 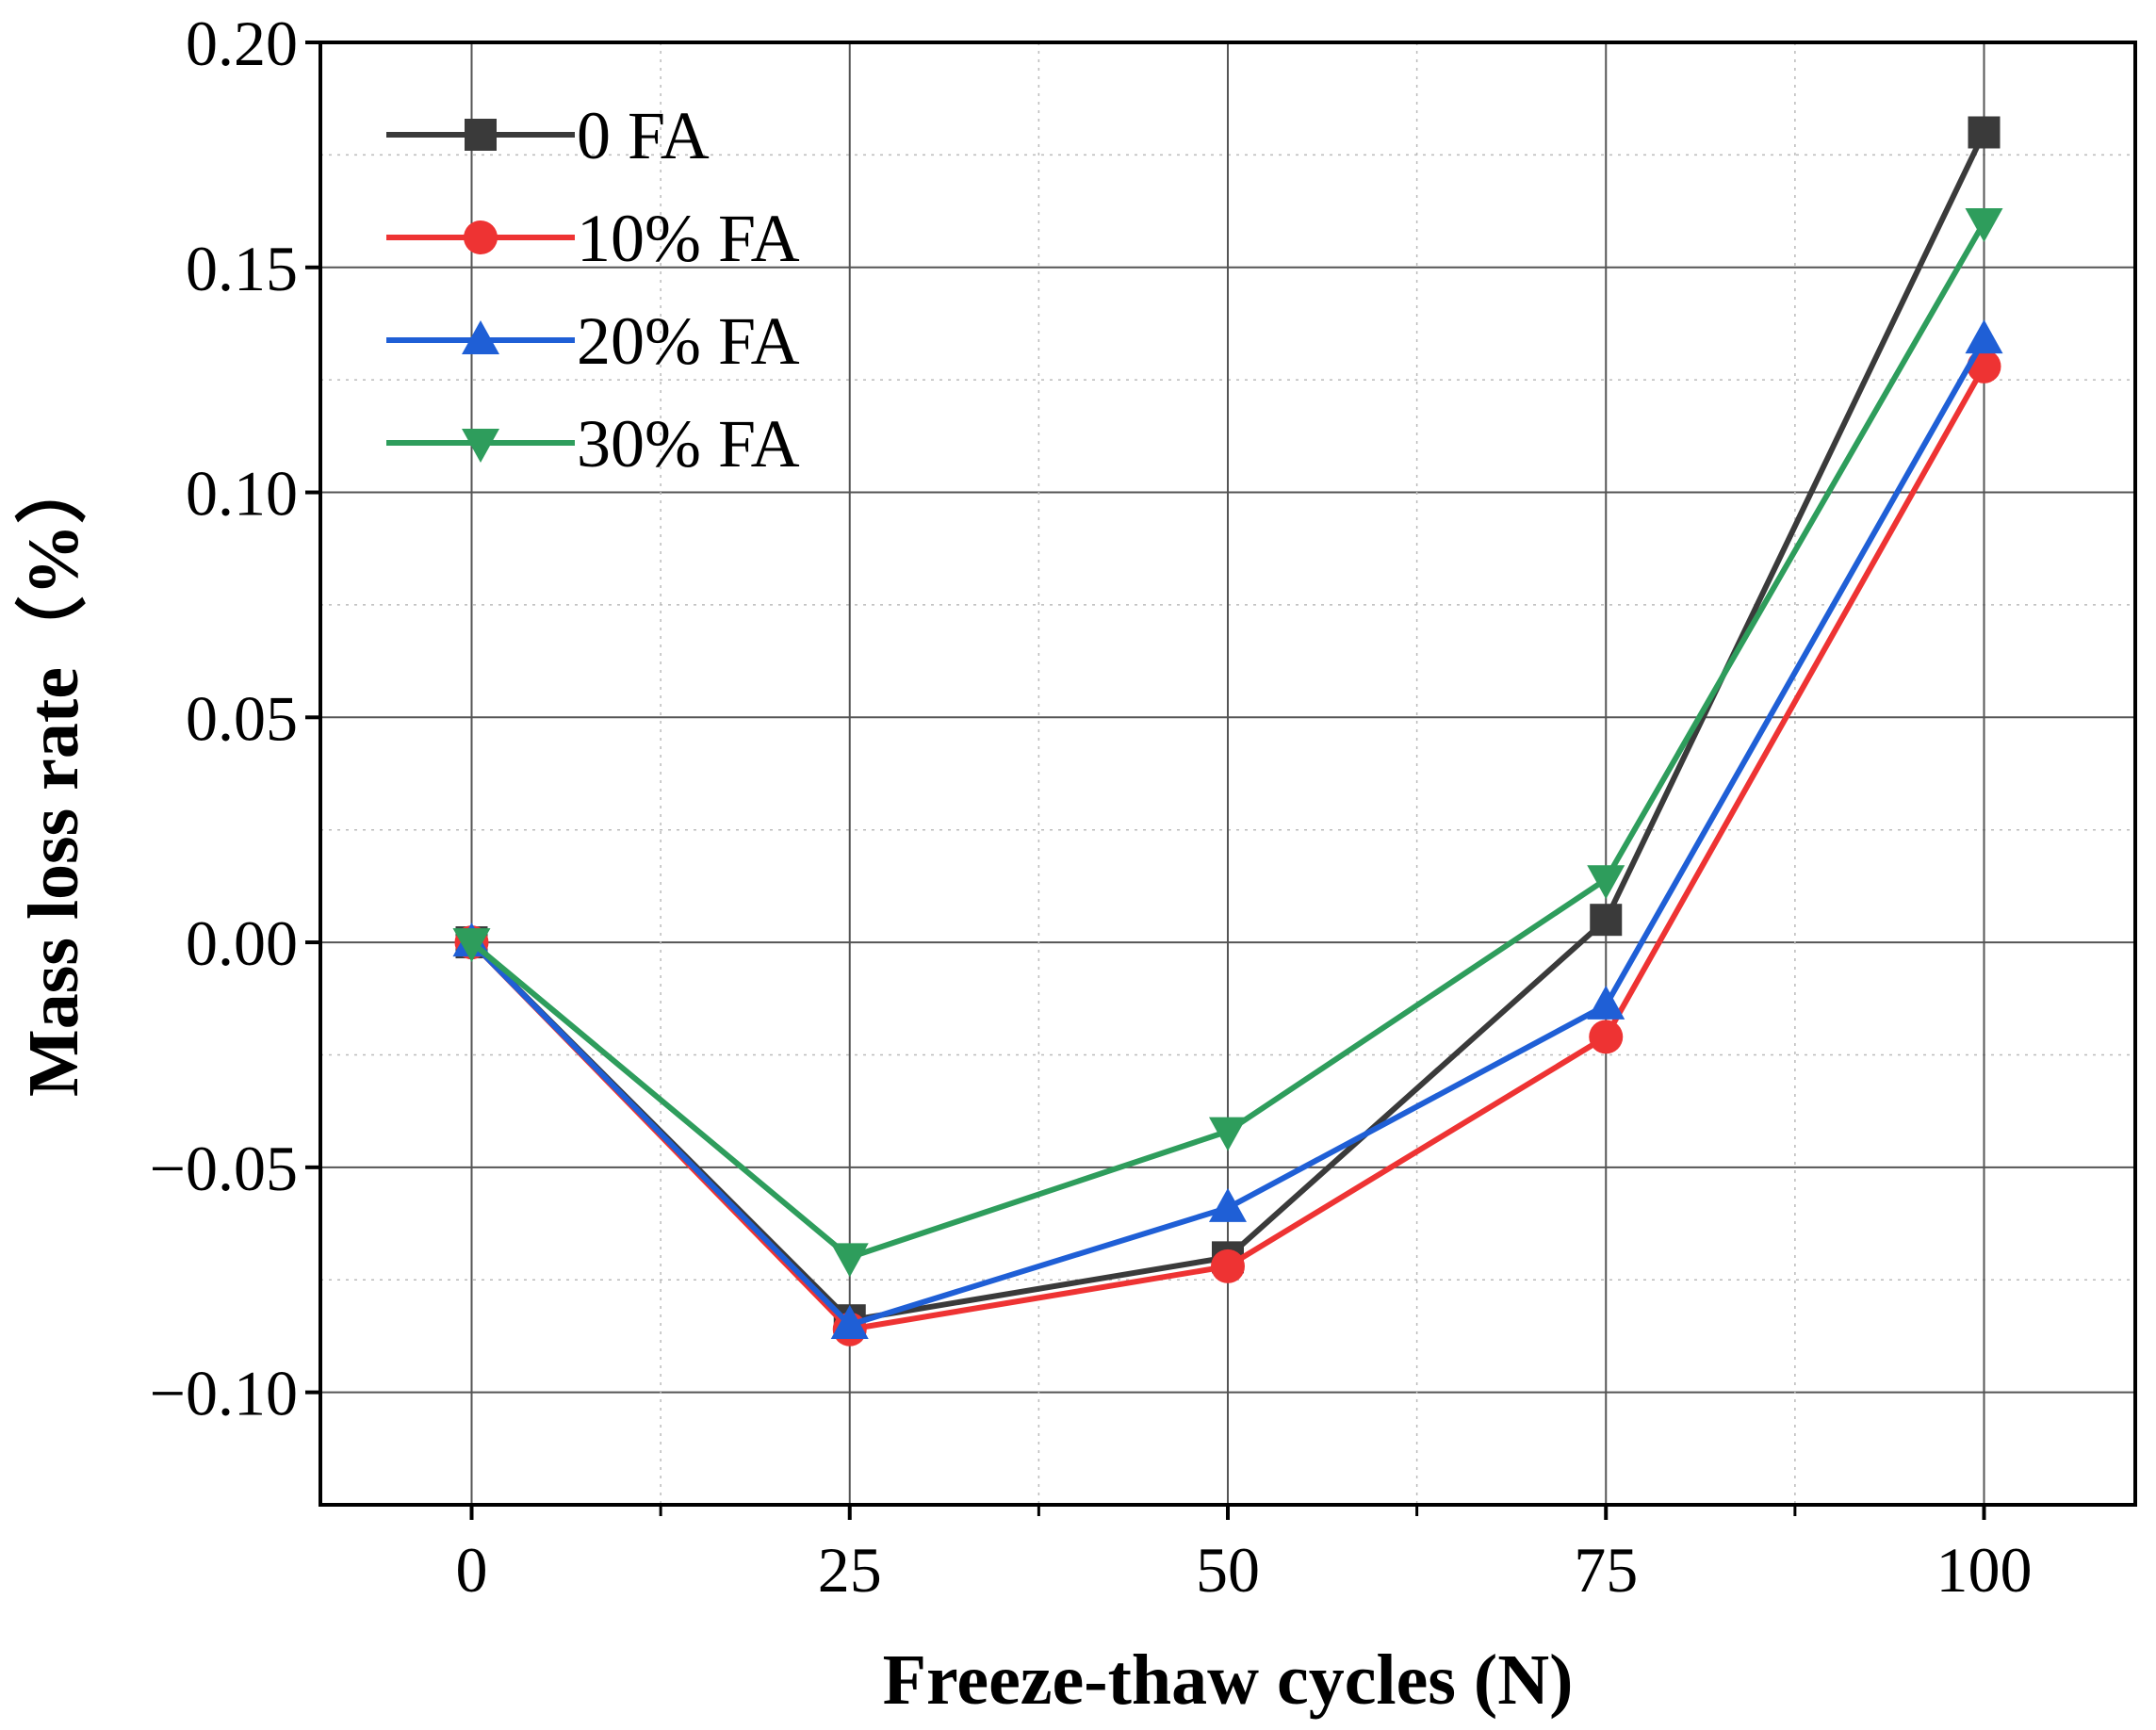 I want to click on legend: 0 FA 10% FA 20% FA 30% FA, so click(x=593, y=289).